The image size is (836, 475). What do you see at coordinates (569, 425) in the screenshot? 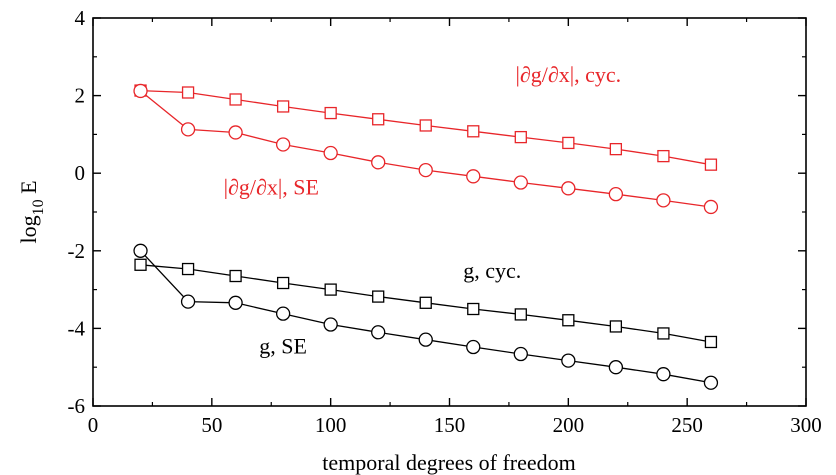
I see `x-tick-label: 200` at bounding box center [569, 425].